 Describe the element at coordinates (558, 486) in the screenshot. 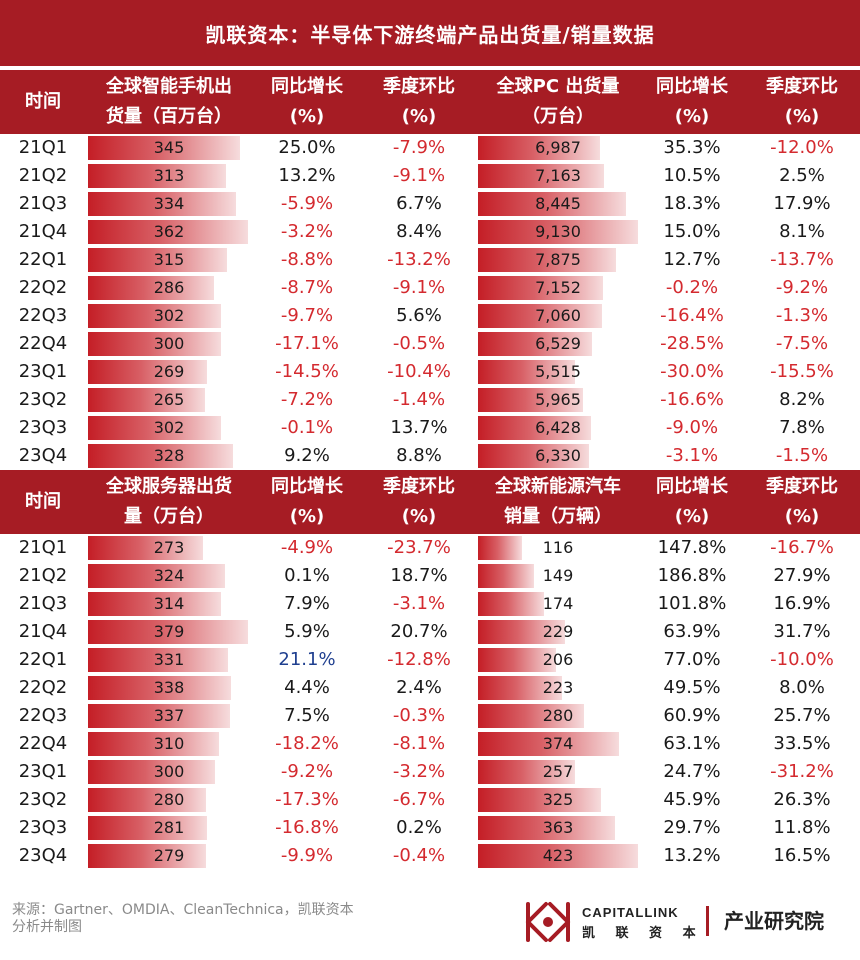

I see `header-ev-line1: 全球新能源汽车` at that location.